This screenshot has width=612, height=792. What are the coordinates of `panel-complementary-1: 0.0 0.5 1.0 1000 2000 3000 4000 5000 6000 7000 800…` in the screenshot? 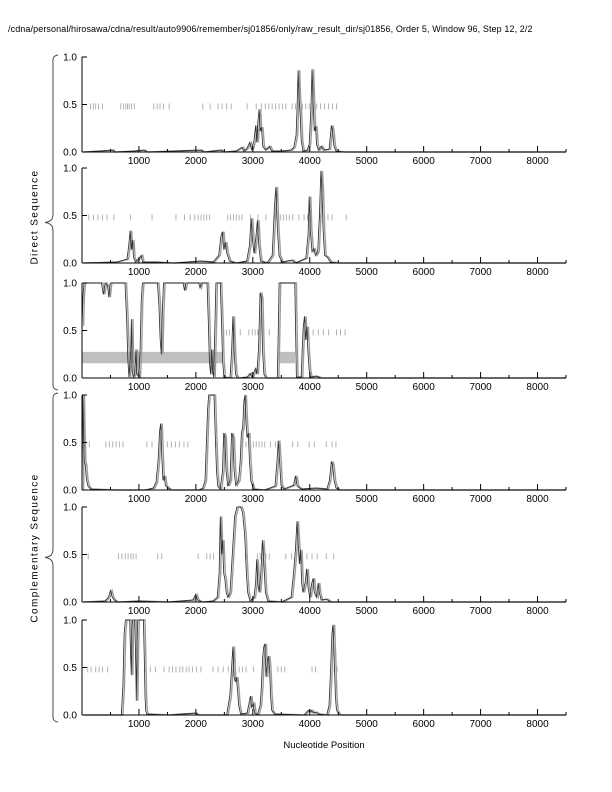 It's located at (315, 448).